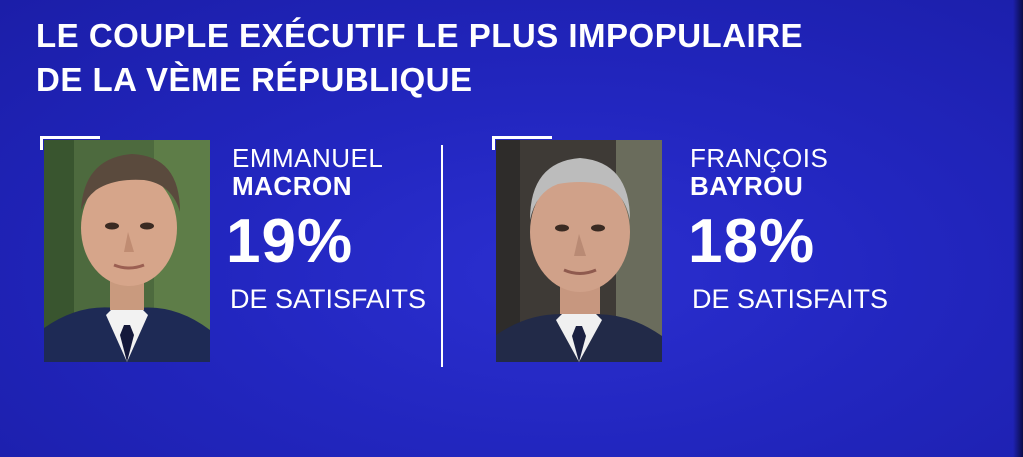  Describe the element at coordinates (747, 186) in the screenshot. I see `last-name-bayrou: BAYROU` at that location.